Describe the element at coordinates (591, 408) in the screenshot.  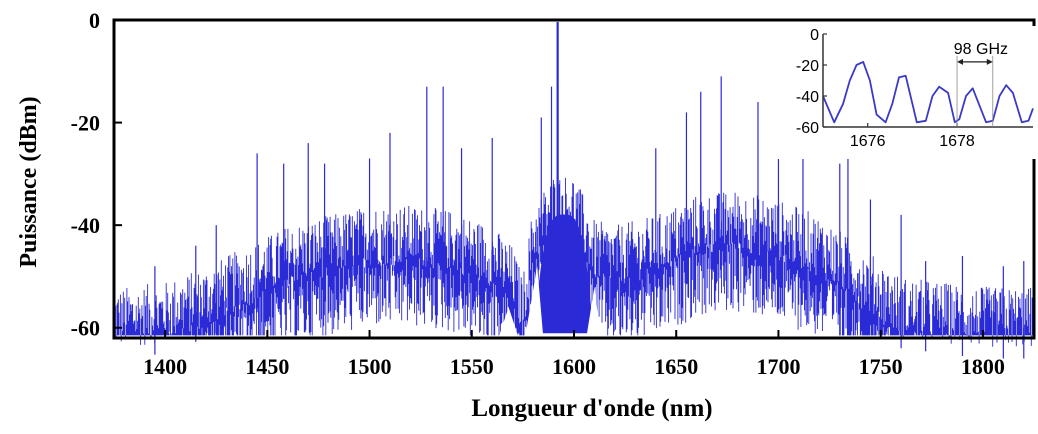
I see `x-axis-label: Longueur d'onde (nm)` at that location.